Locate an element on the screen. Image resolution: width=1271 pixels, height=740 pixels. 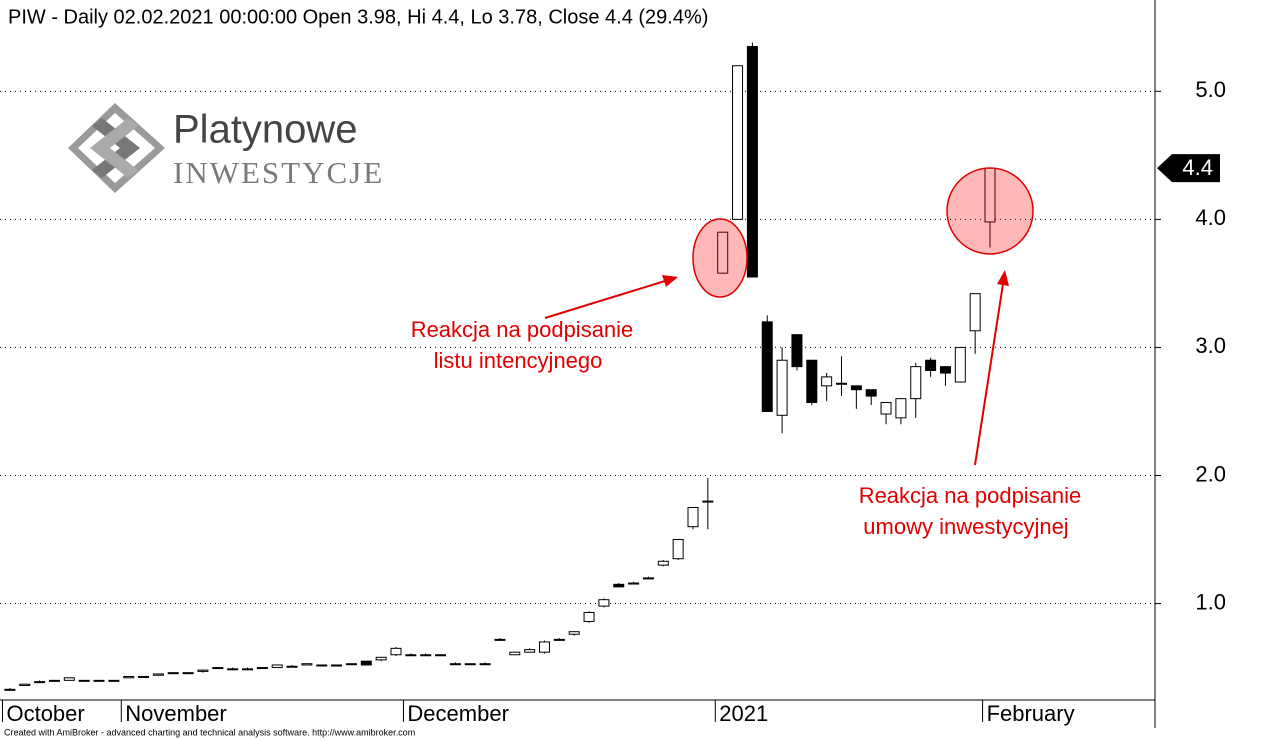
logo-title: Platynowe is located at coordinates (265, 130).